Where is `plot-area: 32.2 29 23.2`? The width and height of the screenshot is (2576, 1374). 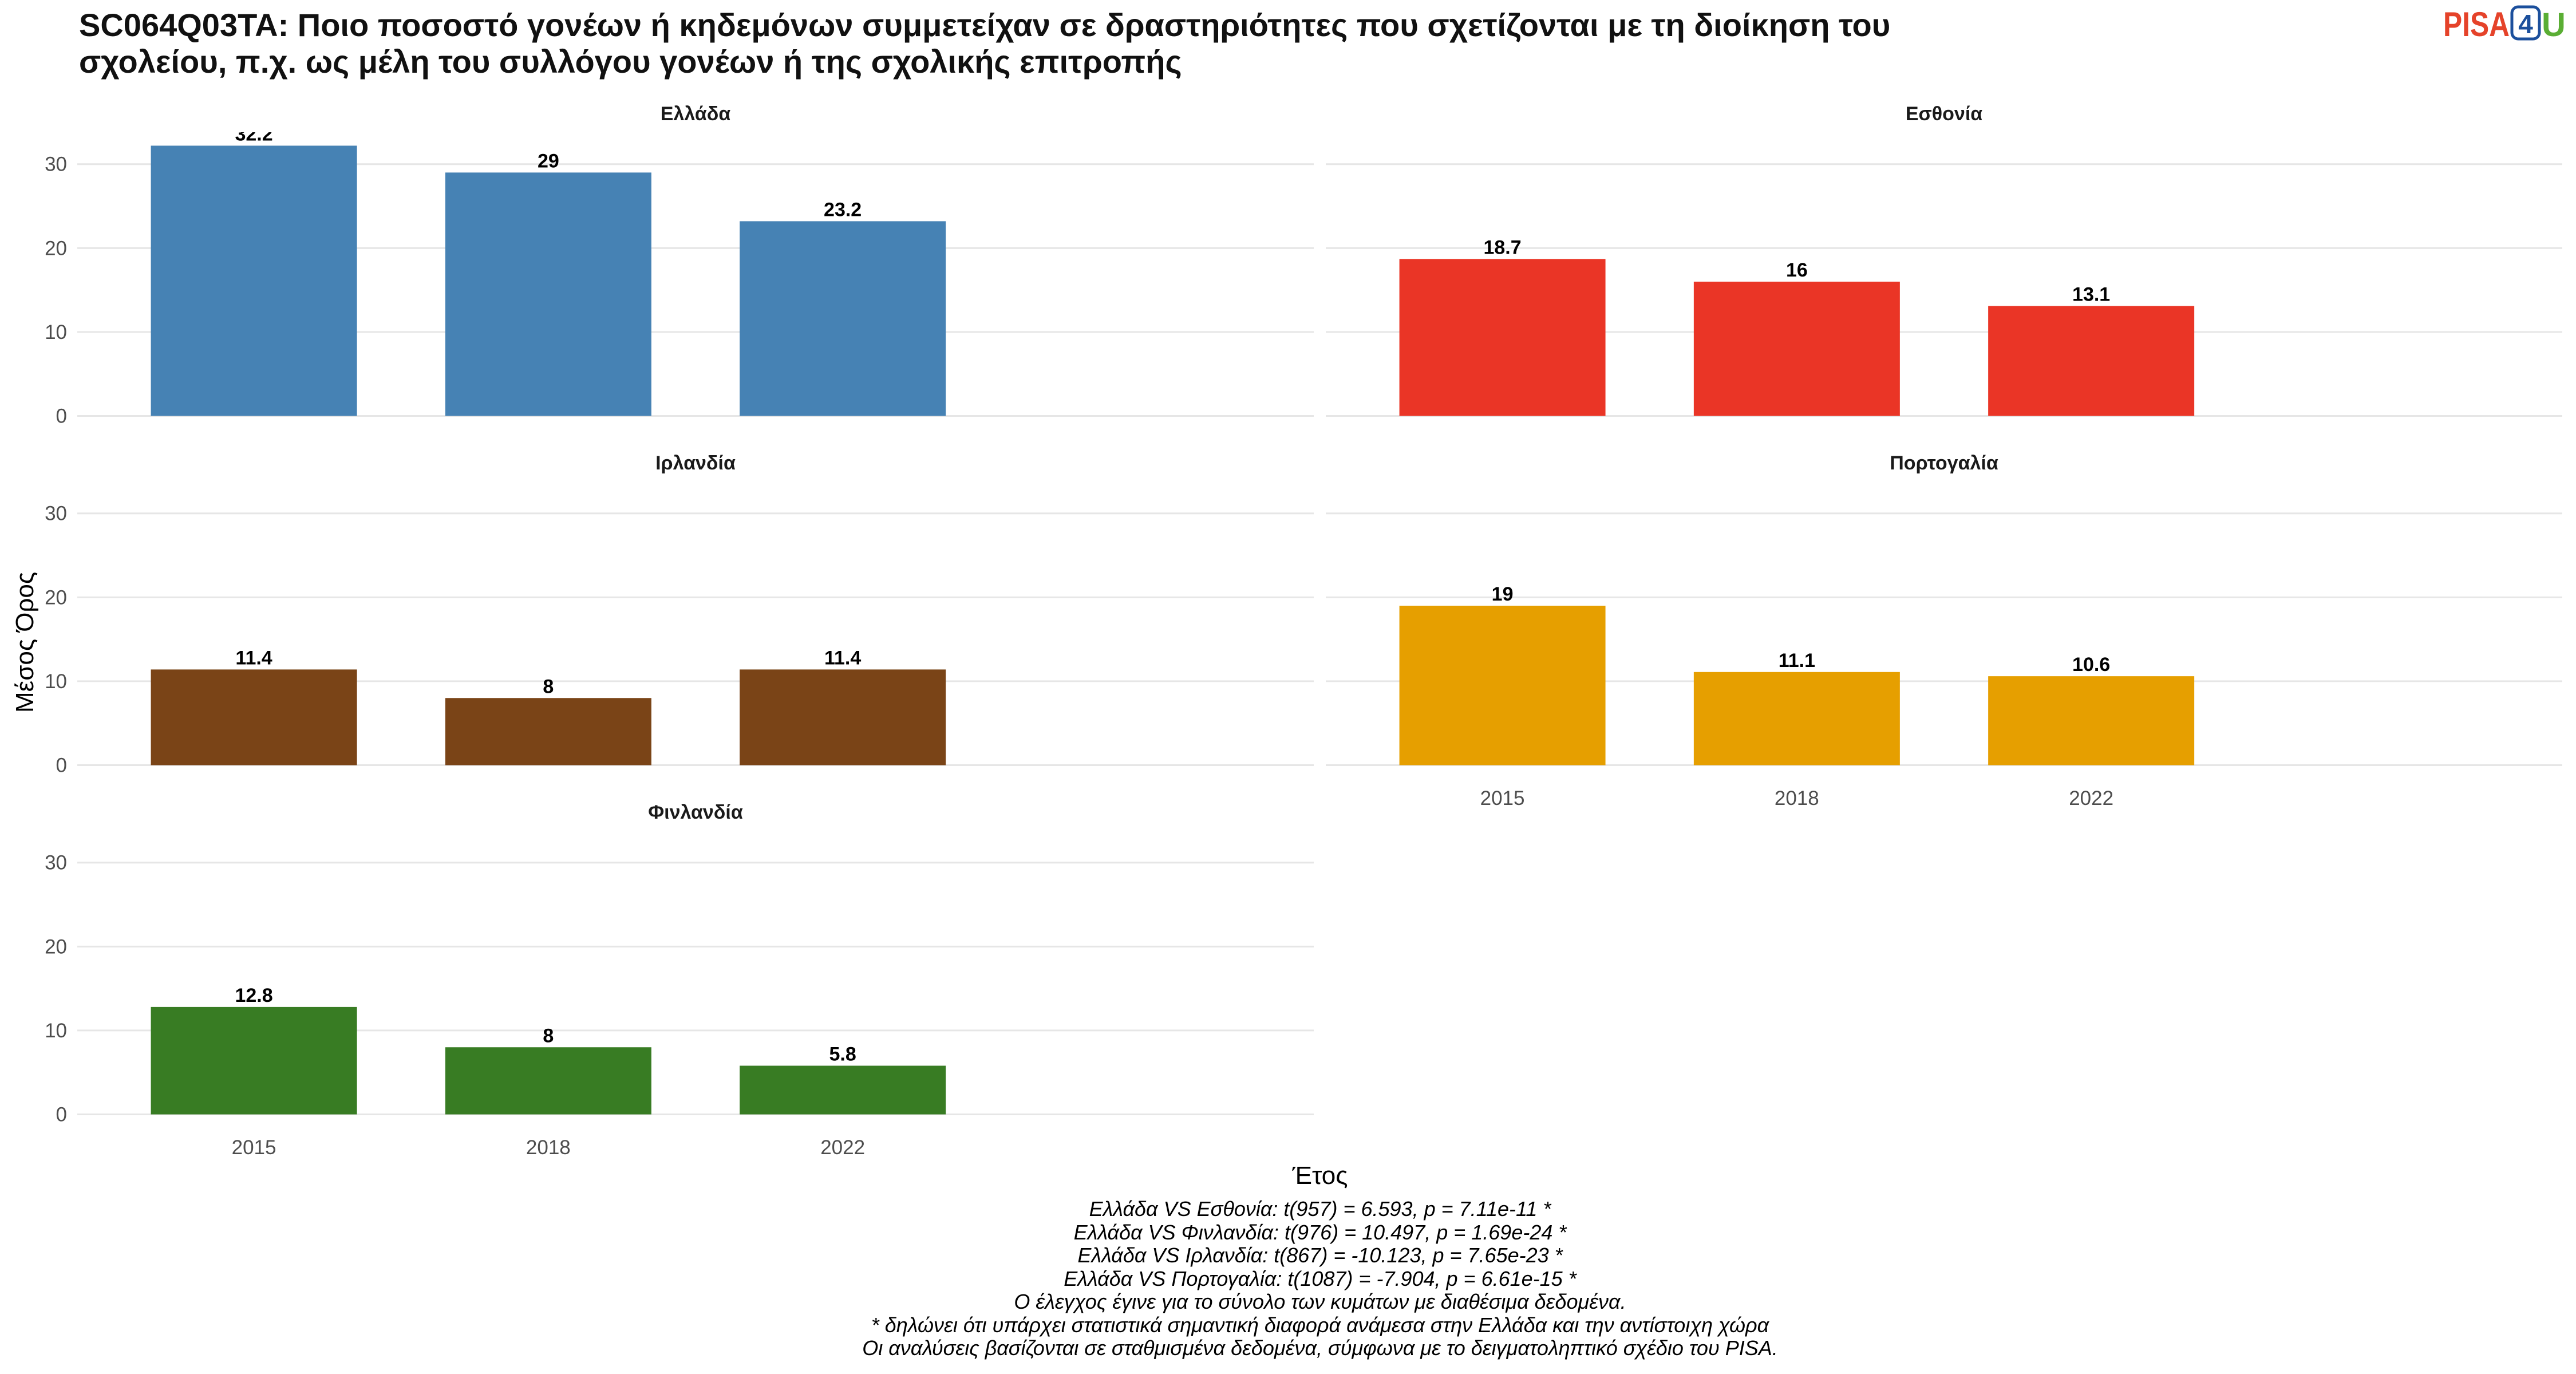 plot-area: 32.2 29 23.2 is located at coordinates (548, 269).